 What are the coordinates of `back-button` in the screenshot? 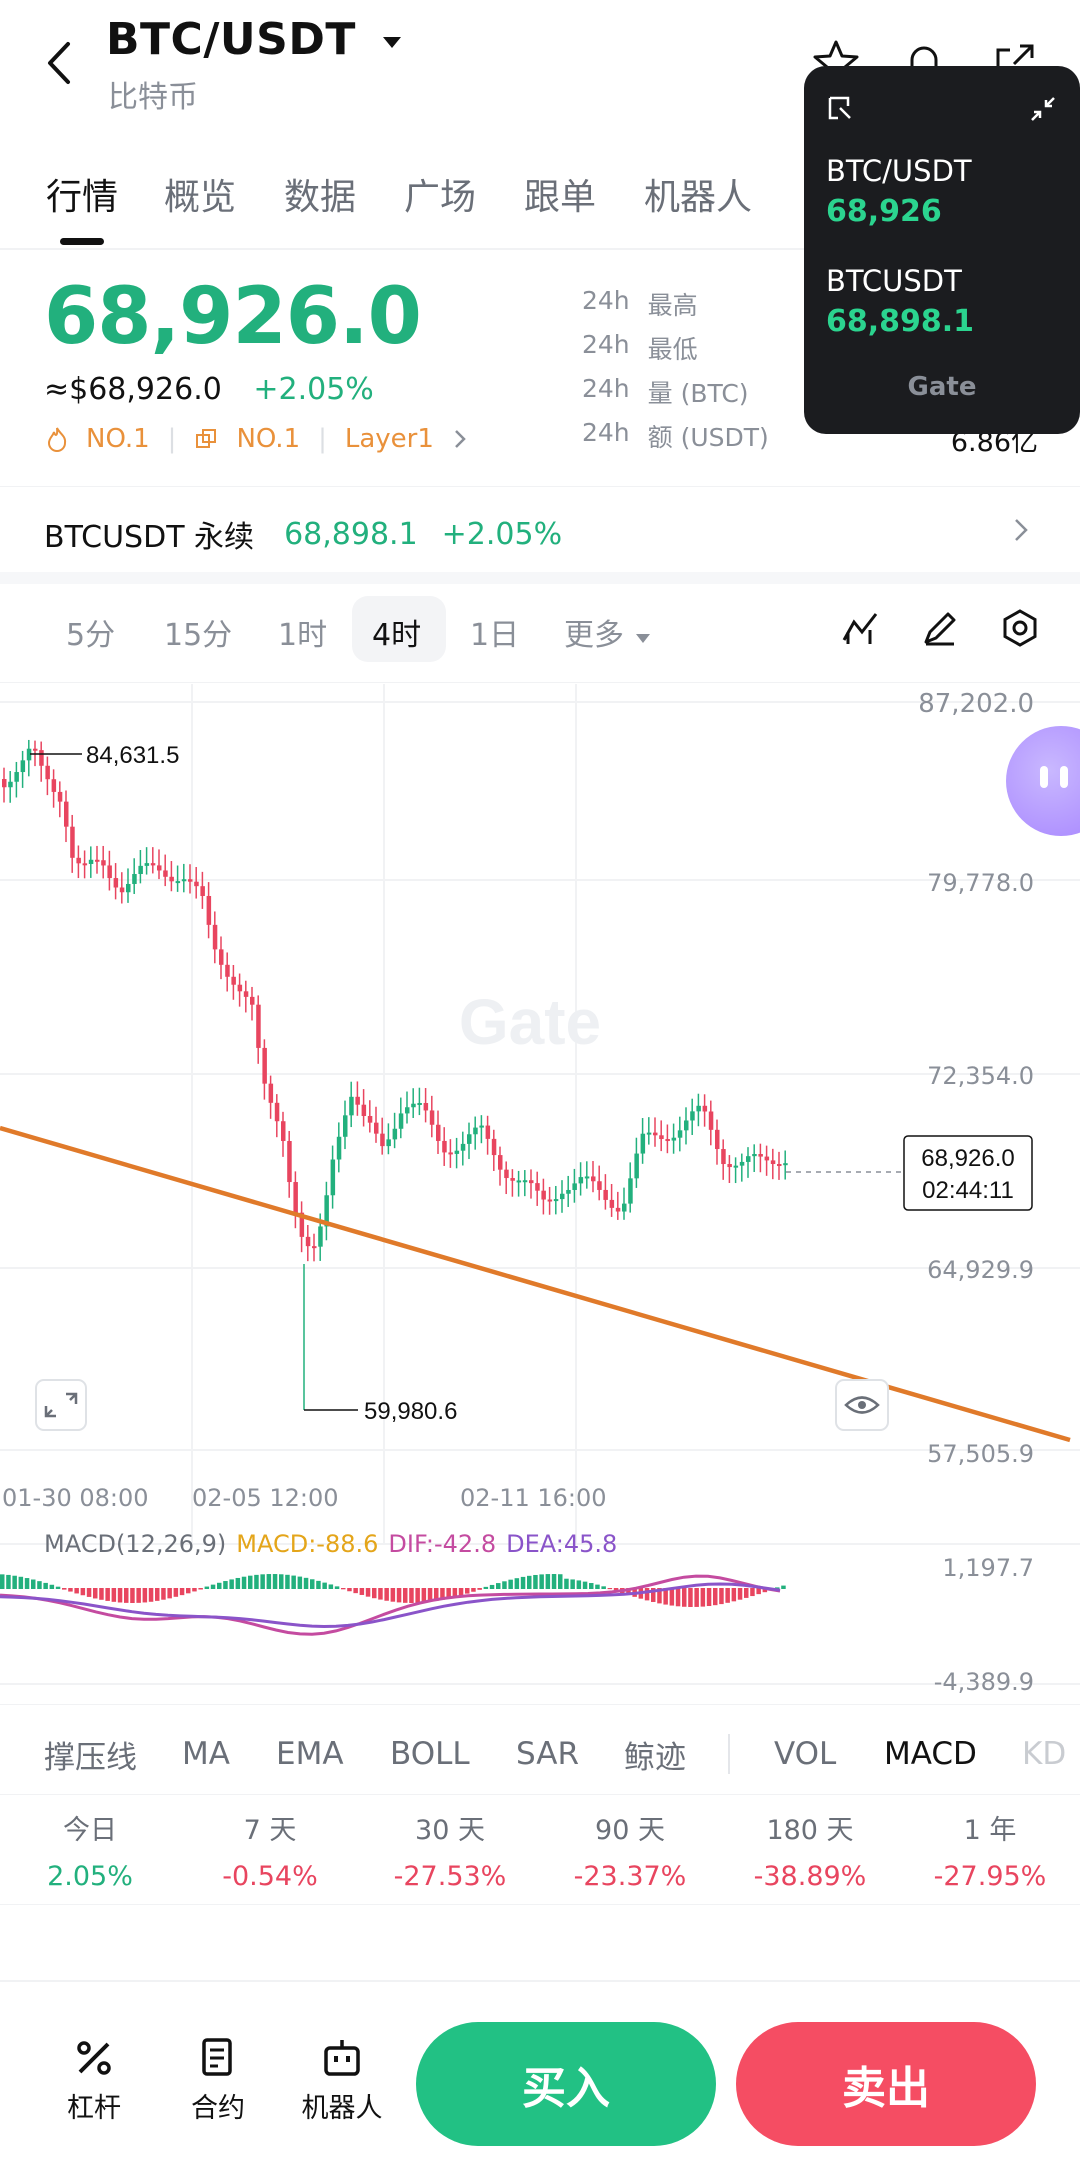 It's located at (62, 63).